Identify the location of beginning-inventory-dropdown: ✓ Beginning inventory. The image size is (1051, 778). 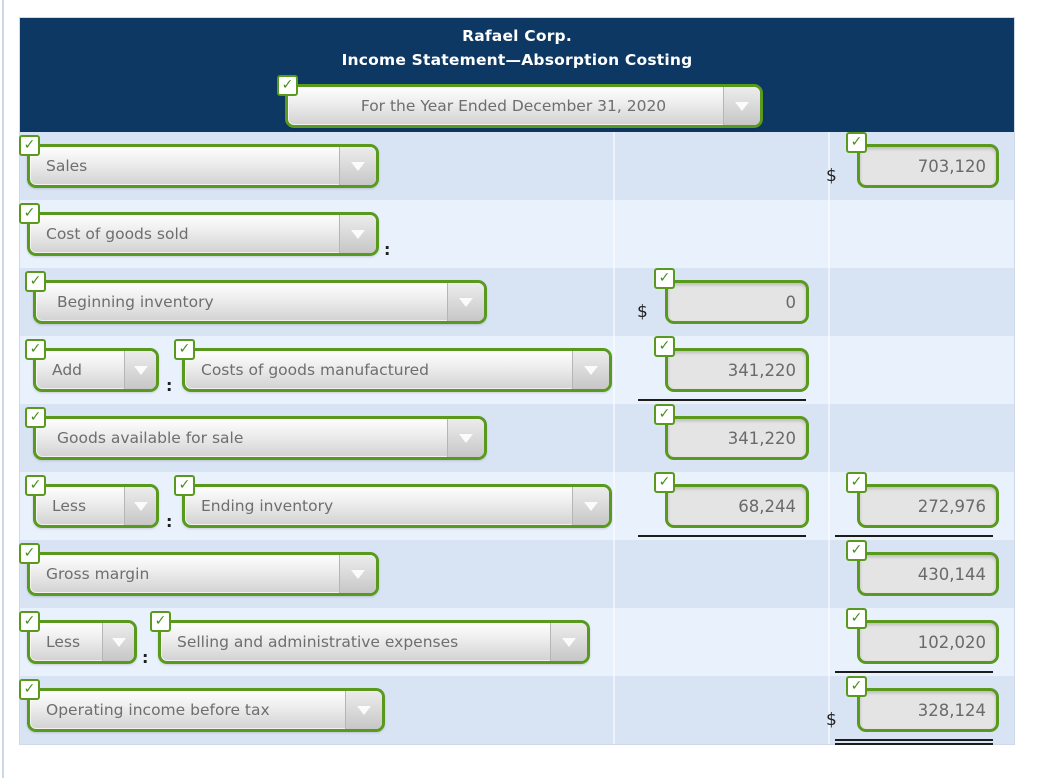
(256, 297).